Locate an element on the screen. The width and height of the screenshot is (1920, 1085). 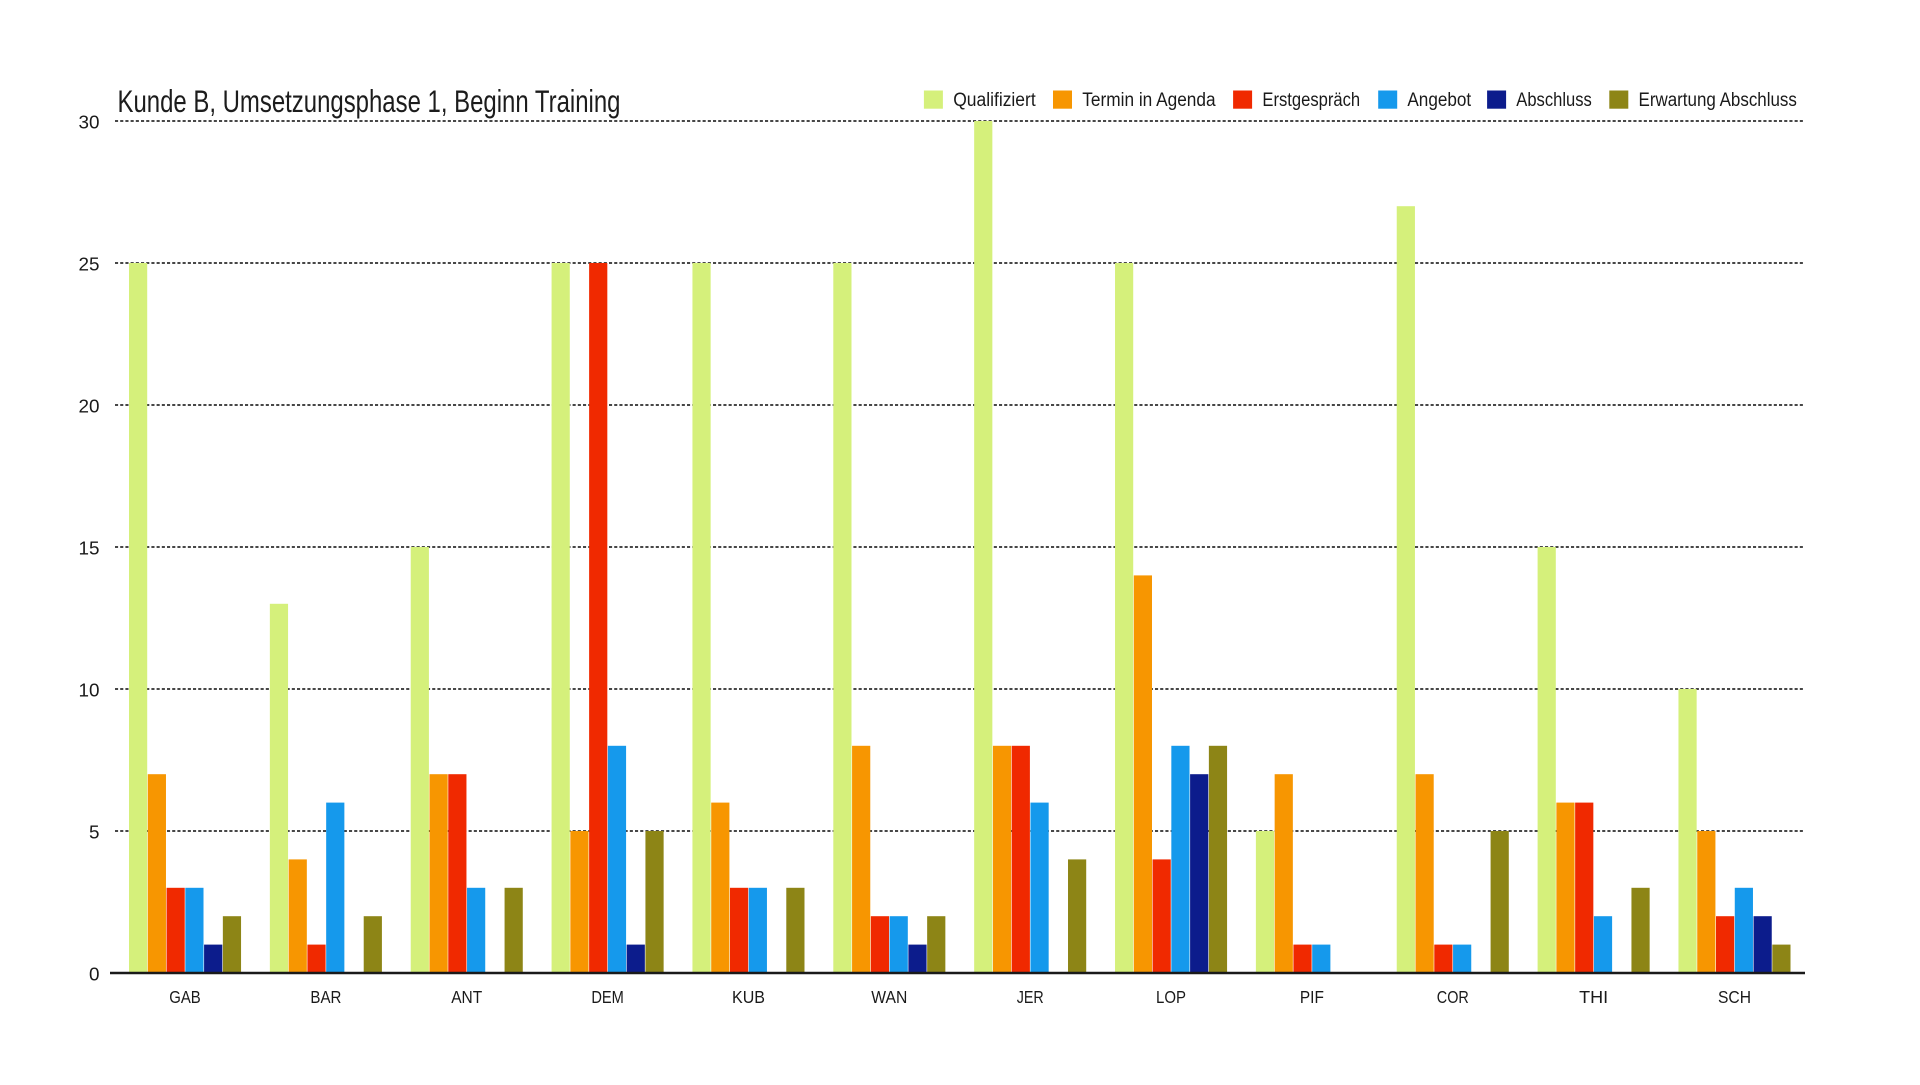
svg-text: 20 is located at coordinates (89, 406).